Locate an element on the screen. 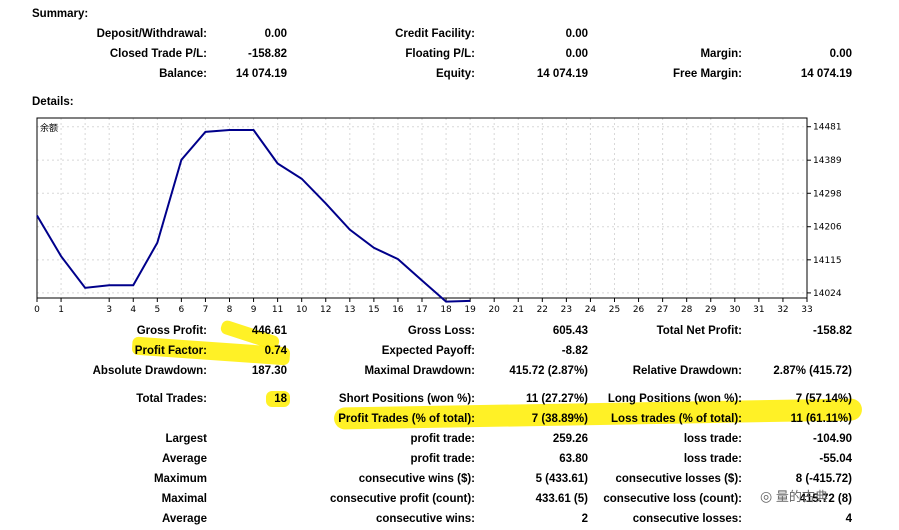  x-tick-label: 0 is located at coordinates (37, 310).